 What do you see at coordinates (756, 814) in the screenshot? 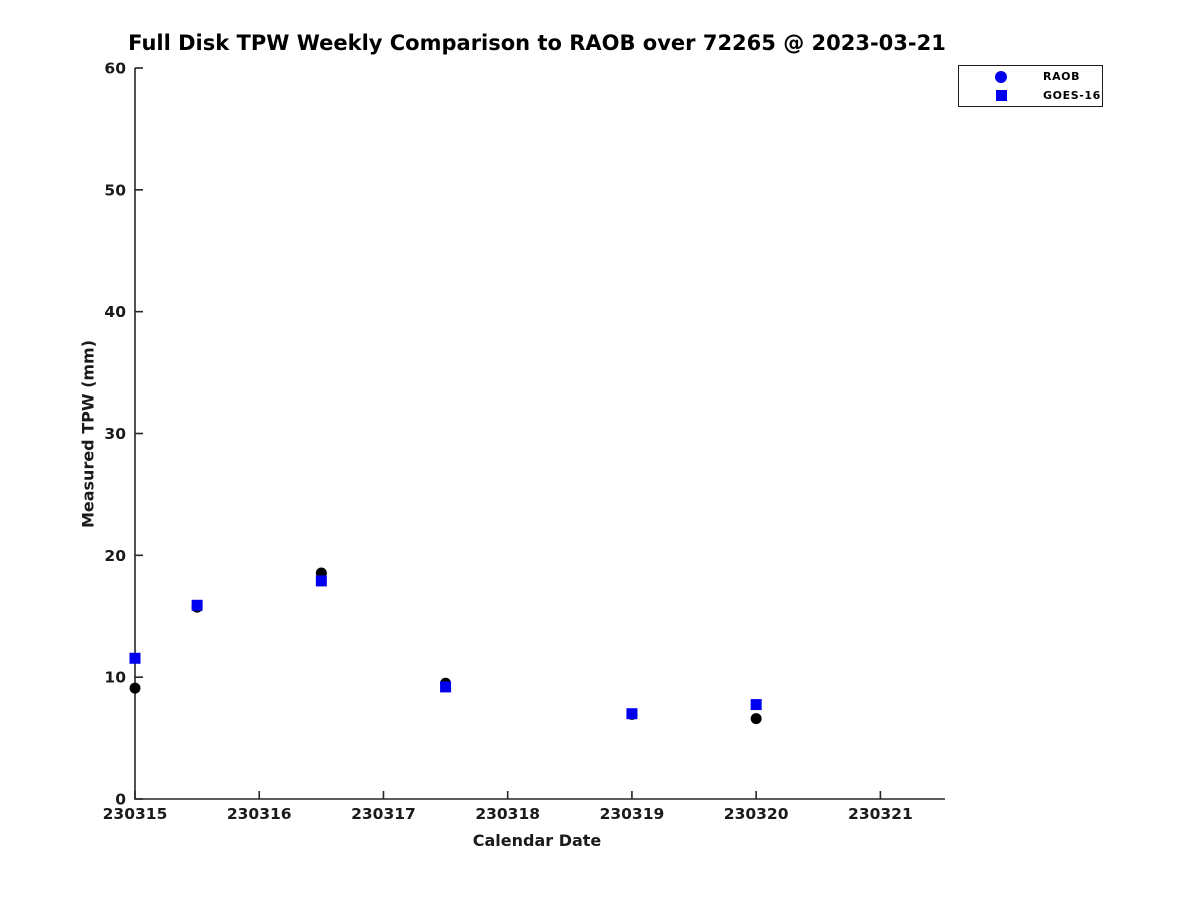
I see `x-tick-label: 230320` at bounding box center [756, 814].